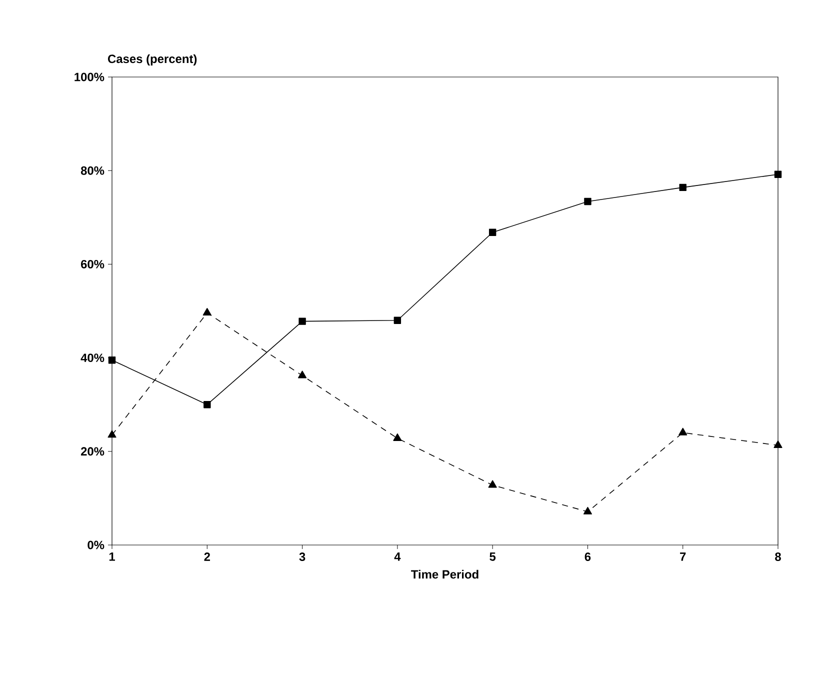  Describe the element at coordinates (397, 556) in the screenshot. I see `x-tick-label: 4` at that location.